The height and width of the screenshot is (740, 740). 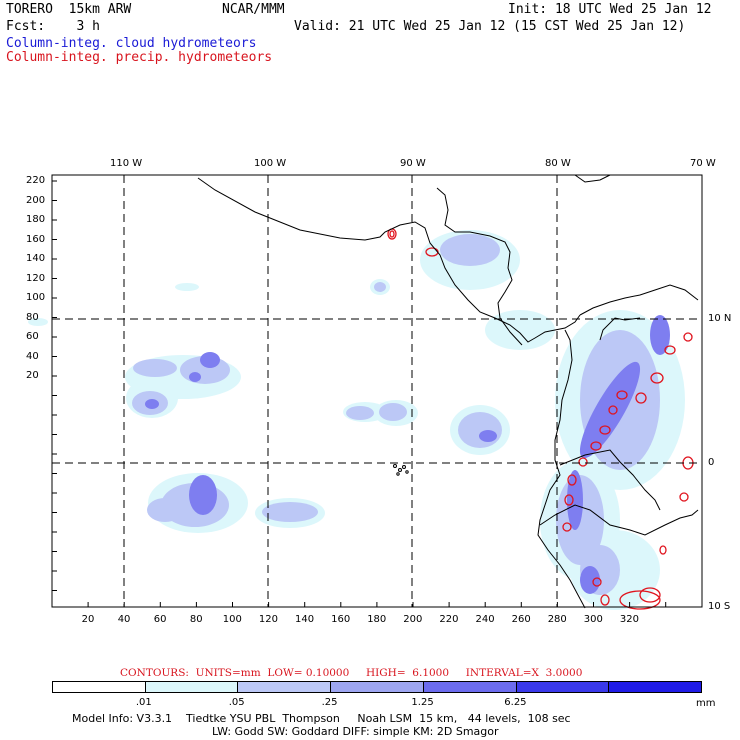 I want to click on x-tick-label: 160, so click(x=341, y=619).